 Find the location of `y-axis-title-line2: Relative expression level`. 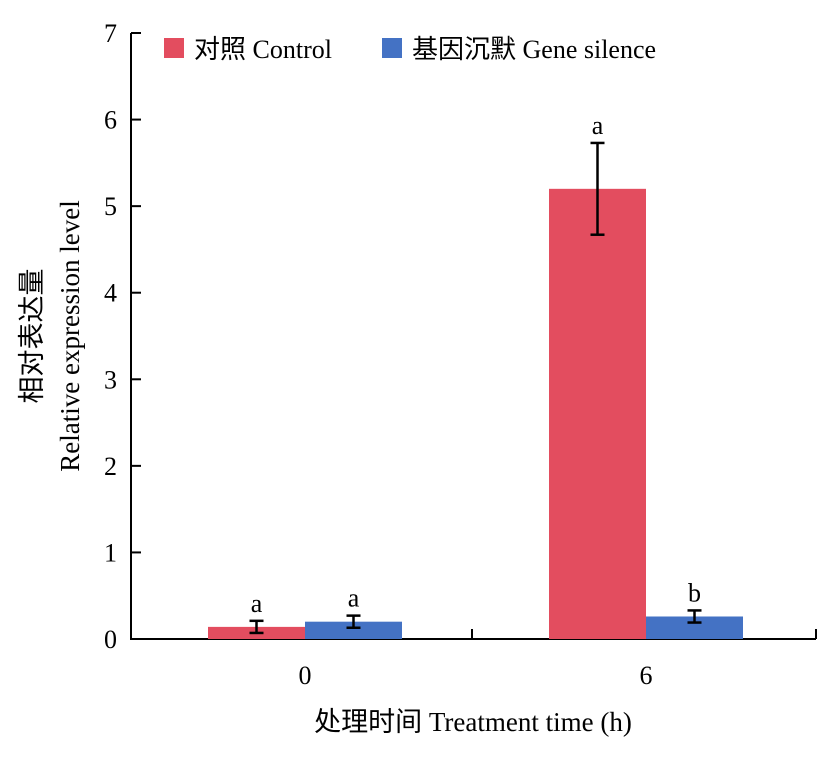

y-axis-title-line2: Relative expression level is located at coordinates (70, 335).